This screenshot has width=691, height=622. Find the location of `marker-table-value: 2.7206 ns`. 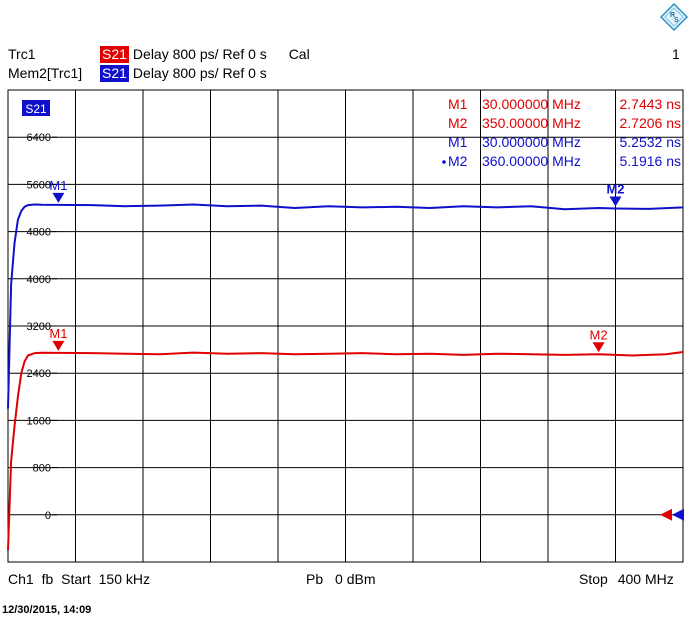

marker-table-value: 2.7206 ns is located at coordinates (651, 123).